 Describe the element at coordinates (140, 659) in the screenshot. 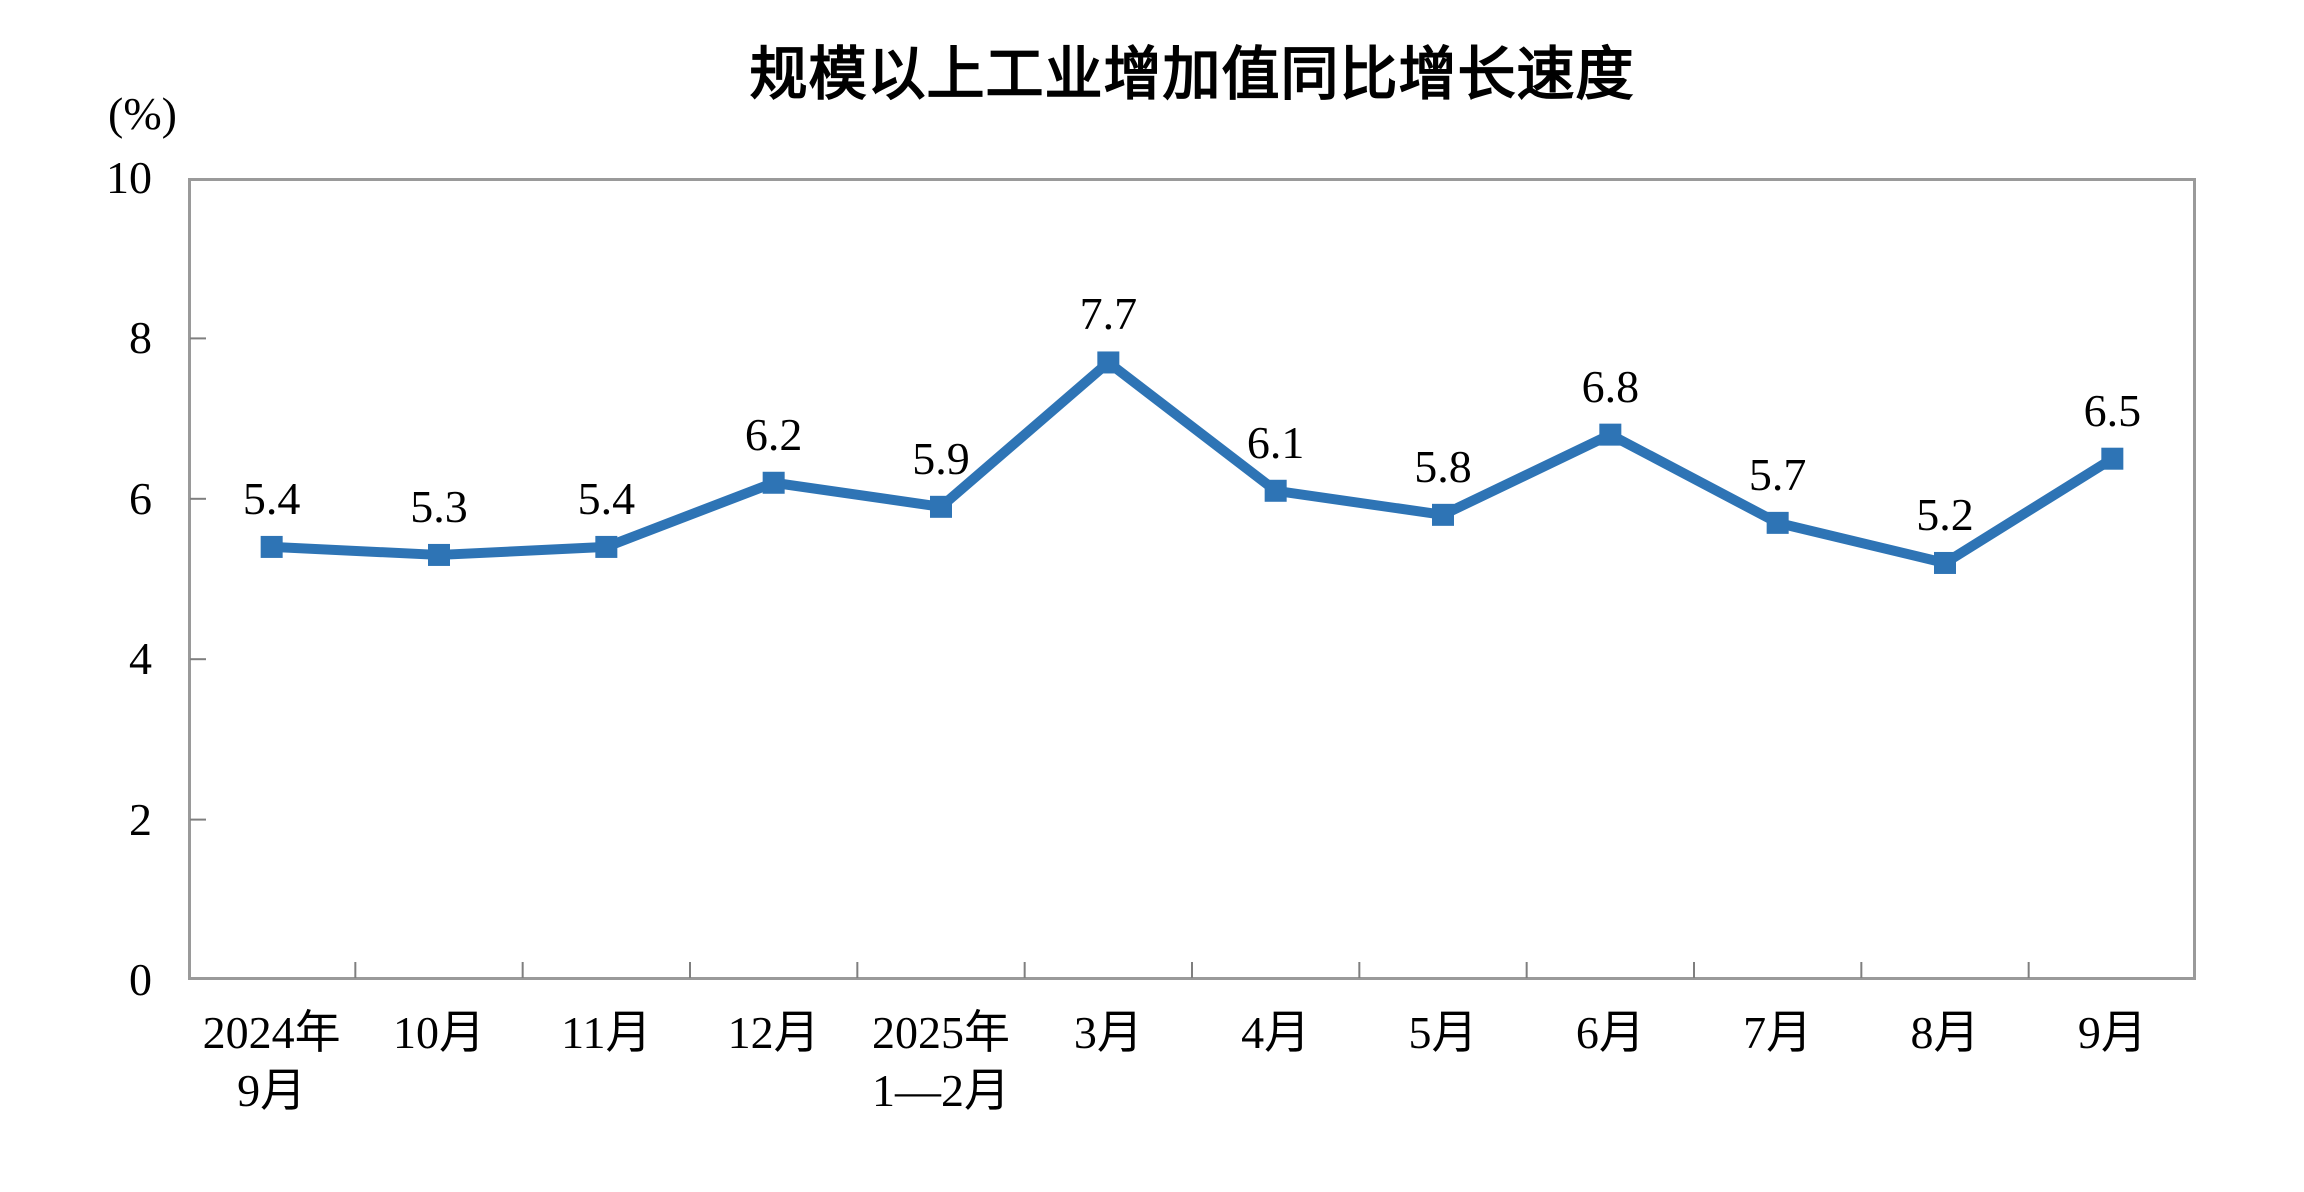

I see `y-axis-label: 4` at that location.